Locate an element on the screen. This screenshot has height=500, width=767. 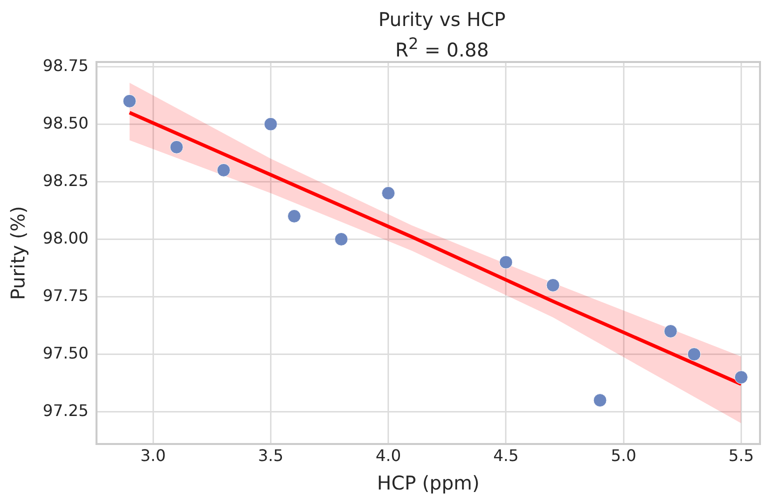
y-axis-title: Purity (%) is located at coordinates (18, 253).